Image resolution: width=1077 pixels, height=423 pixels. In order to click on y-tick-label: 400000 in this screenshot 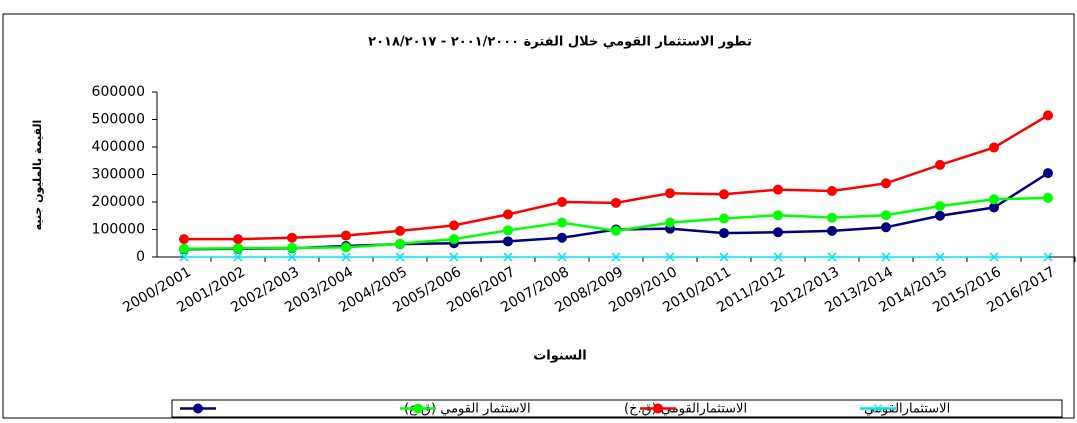, I will do `click(118, 147)`.